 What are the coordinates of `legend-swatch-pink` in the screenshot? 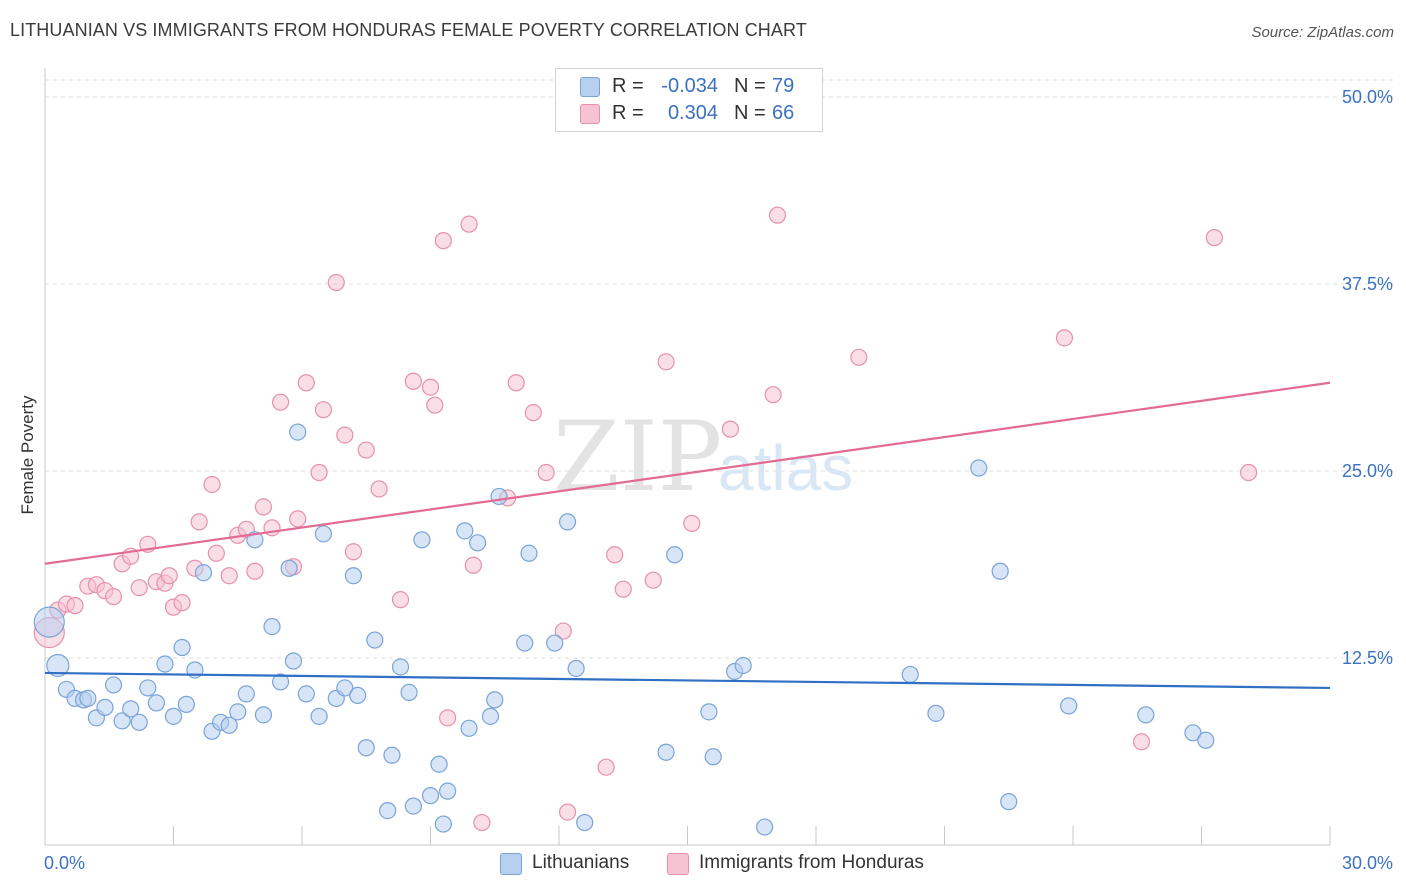 It's located at (590, 114).